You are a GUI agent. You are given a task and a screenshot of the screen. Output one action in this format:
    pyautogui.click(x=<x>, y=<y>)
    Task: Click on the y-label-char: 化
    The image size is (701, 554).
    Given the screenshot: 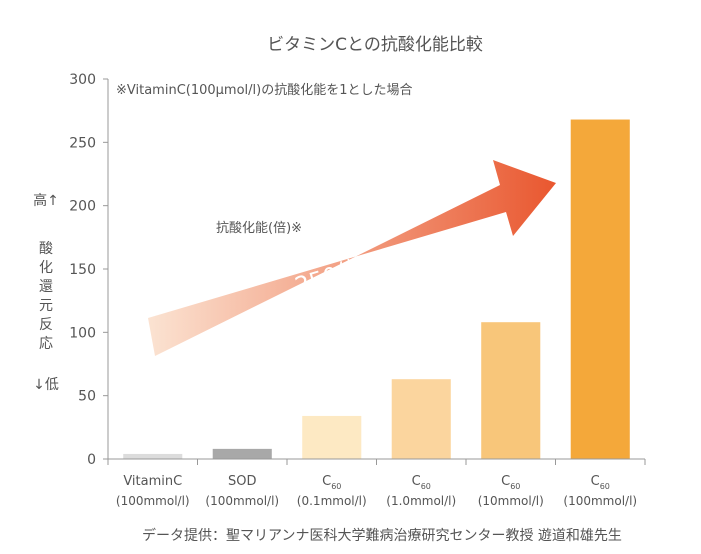 What is the action you would take?
    pyautogui.click(x=46, y=268)
    